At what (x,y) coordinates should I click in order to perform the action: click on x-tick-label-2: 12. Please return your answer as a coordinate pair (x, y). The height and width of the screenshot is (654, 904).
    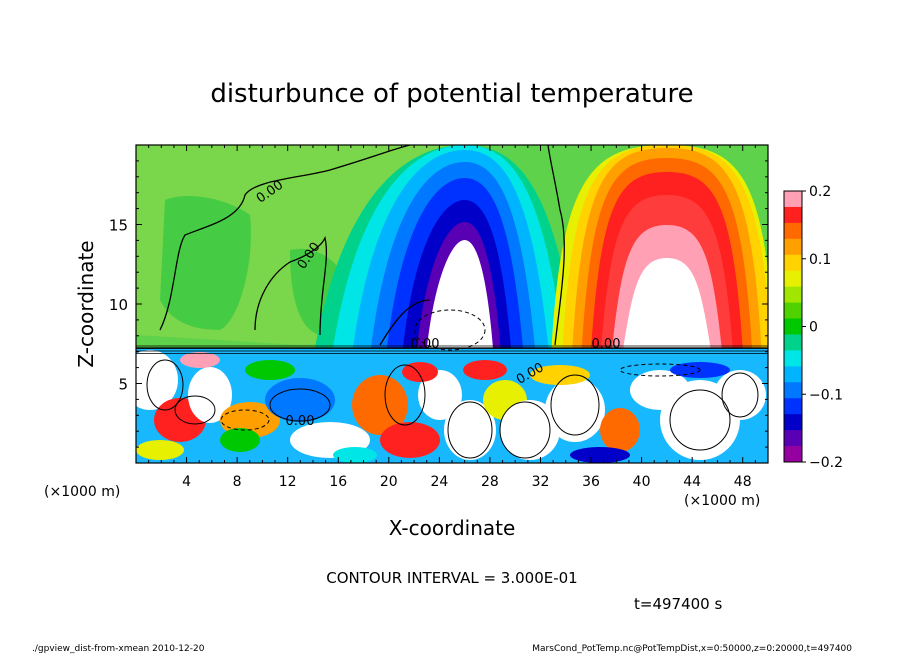
    Looking at the image, I should click on (288, 482).